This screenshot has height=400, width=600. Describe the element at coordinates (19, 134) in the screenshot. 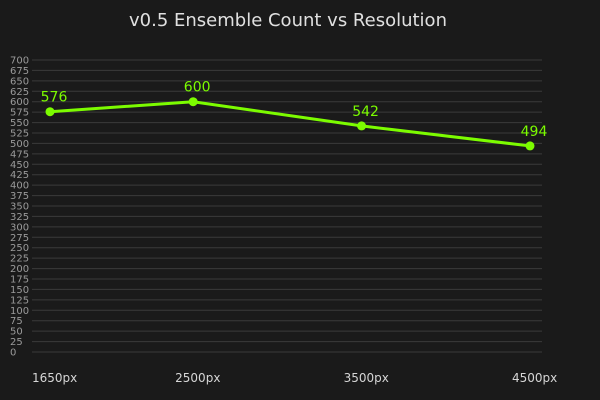

I see `y-tick-label: 525` at that location.